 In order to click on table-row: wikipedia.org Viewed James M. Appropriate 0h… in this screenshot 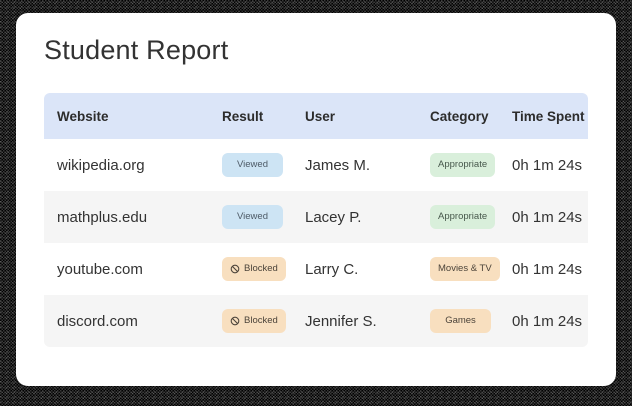, I will do `click(316, 165)`.